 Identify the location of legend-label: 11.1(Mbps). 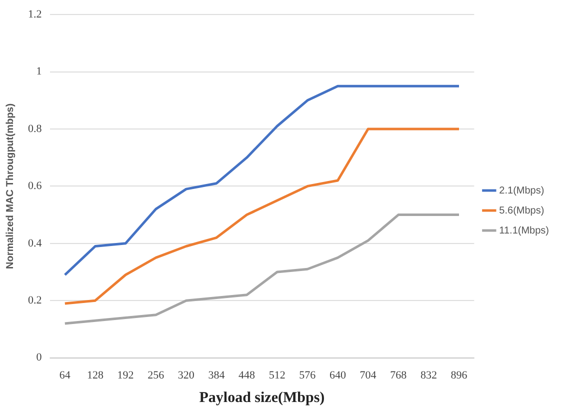
(524, 230).